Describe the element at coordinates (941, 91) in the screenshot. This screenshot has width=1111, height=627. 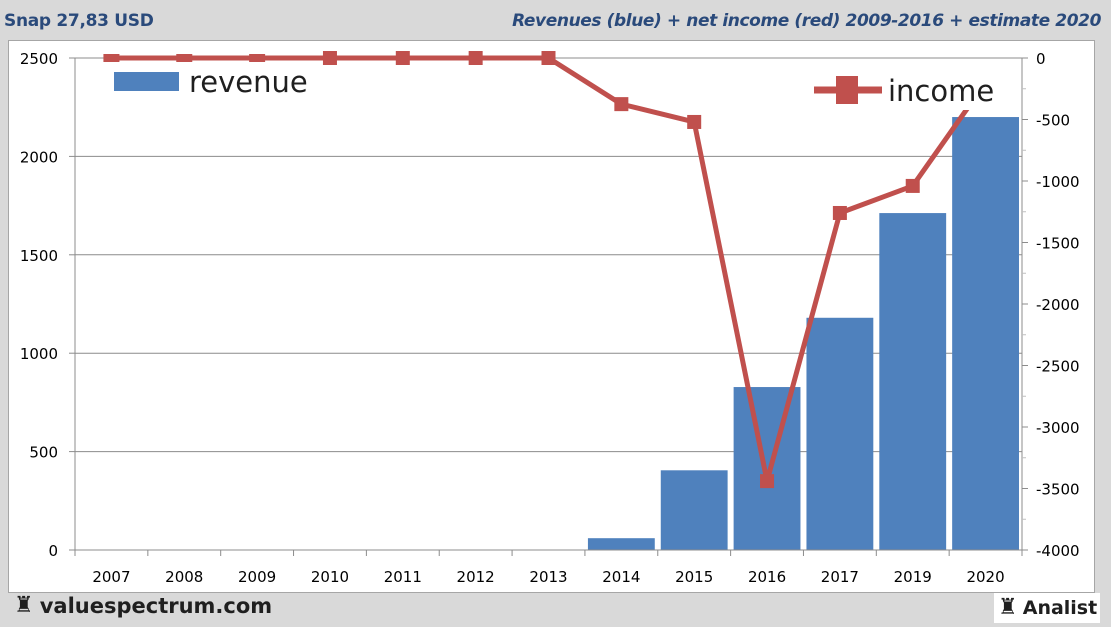
I see `legend-income-label: income` at that location.